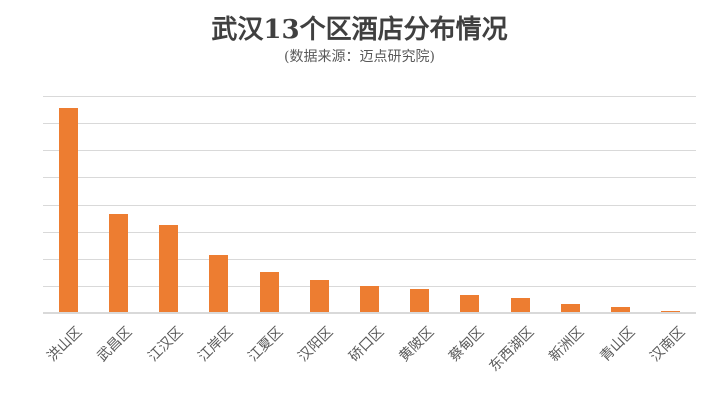 The width and height of the screenshot is (719, 411). I want to click on x-label-11: 新洲区, so click(567, 345).